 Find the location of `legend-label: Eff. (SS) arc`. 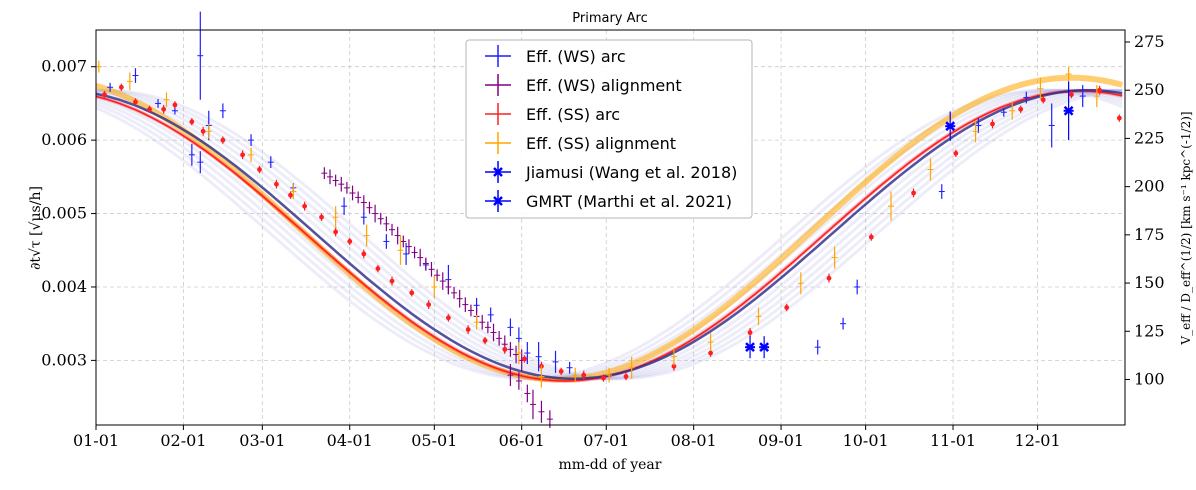

legend-label: Eff. (SS) arc is located at coordinates (573, 114).